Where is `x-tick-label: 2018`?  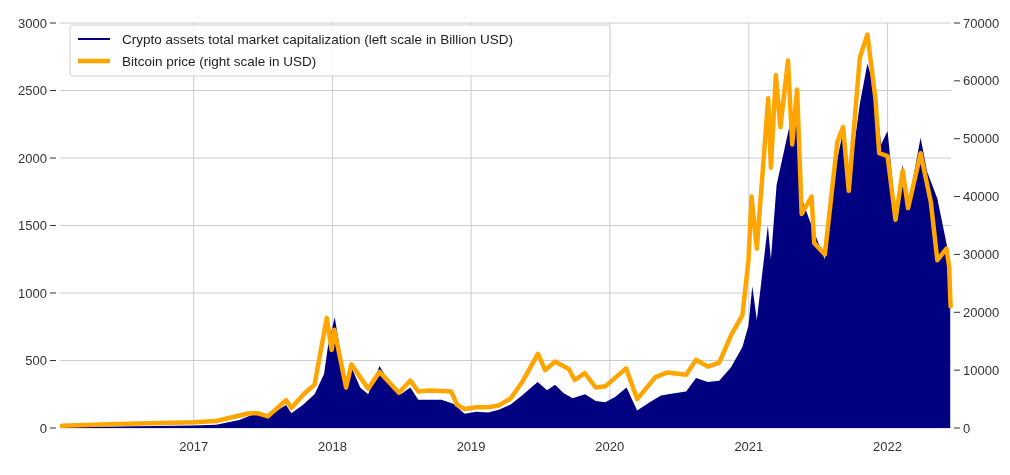 x-tick-label: 2018 is located at coordinates (332, 446).